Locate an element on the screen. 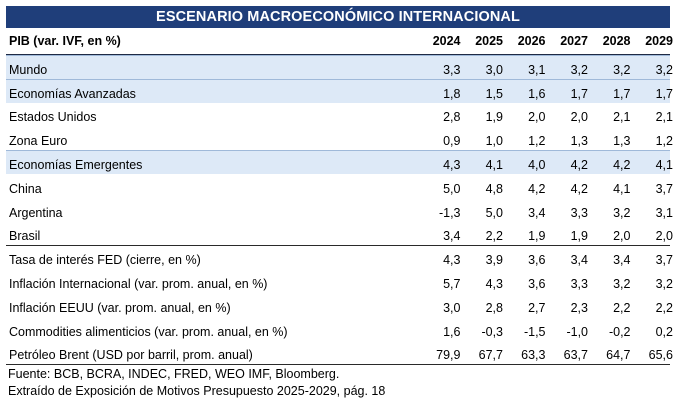 The width and height of the screenshot is (689, 411). row-value: 4,8 is located at coordinates (494, 188).